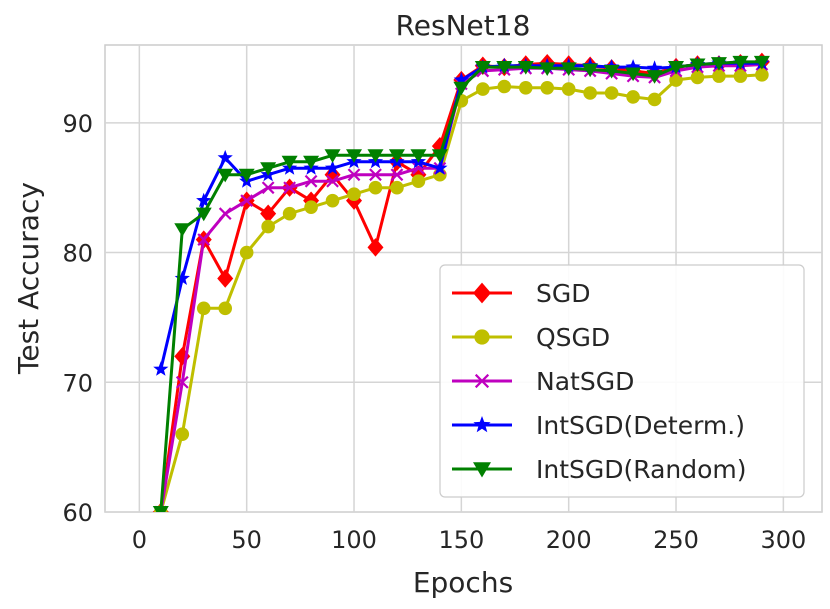  I want to click on x-tick-label: 150, so click(461, 540).